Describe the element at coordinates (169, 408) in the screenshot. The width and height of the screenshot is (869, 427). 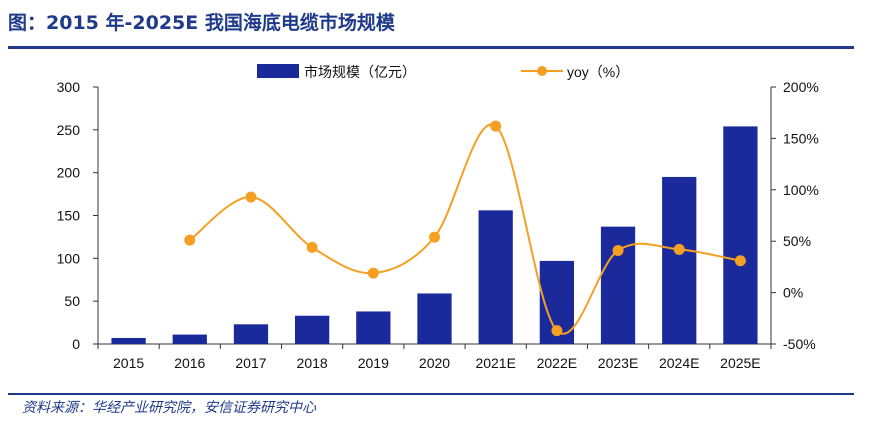
I see `source-note: 资料来源：华经产业研究院，安信证券研究中心` at that location.